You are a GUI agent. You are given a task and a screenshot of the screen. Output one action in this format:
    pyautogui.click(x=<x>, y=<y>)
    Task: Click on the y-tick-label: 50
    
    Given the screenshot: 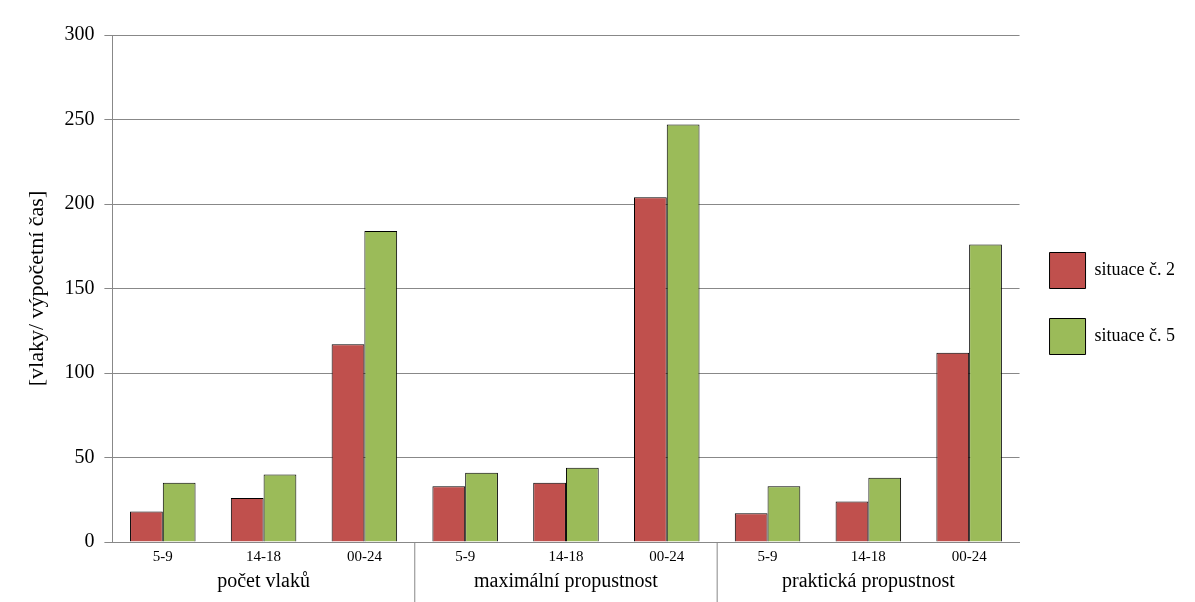 What is the action you would take?
    pyautogui.click(x=84, y=455)
    